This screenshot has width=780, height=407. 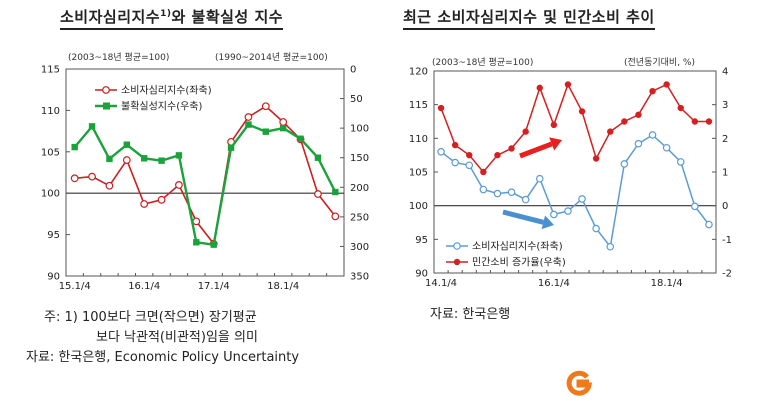 I want to click on right-axis-tick-label: 3, so click(x=725, y=105).